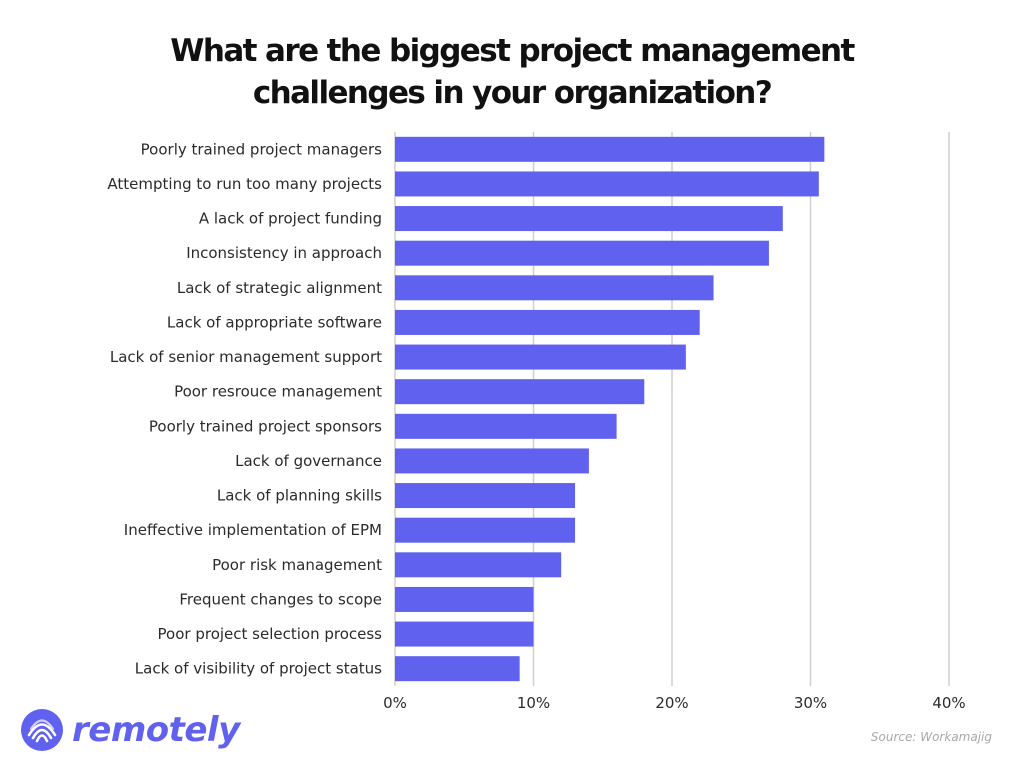 This screenshot has width=1024, height=768. What do you see at coordinates (246, 357) in the screenshot?
I see `category-label: Lack of senior management support` at bounding box center [246, 357].